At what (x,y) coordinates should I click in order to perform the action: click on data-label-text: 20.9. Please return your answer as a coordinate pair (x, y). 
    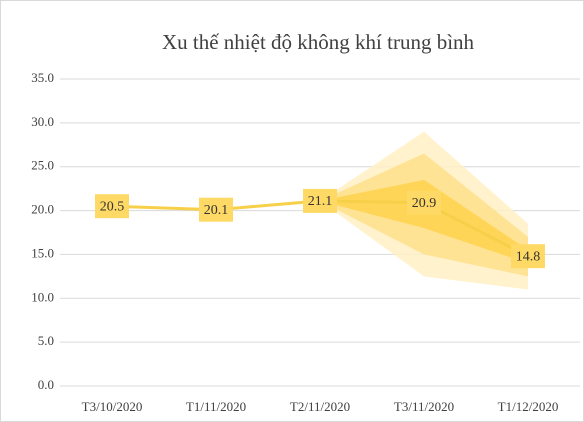
    Looking at the image, I should click on (424, 203).